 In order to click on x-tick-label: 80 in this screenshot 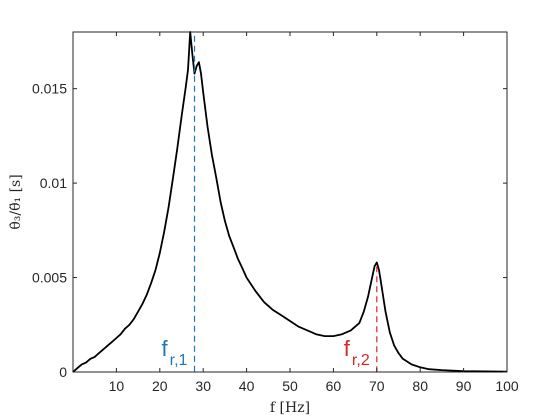, I will do `click(420, 386)`.